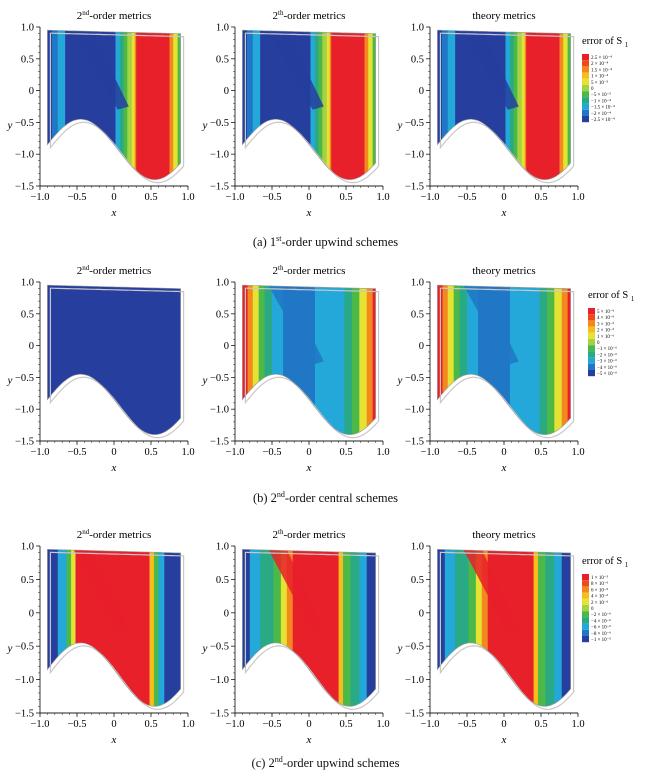  I want to click on y-tick-label: 1.0, so click(27, 28).